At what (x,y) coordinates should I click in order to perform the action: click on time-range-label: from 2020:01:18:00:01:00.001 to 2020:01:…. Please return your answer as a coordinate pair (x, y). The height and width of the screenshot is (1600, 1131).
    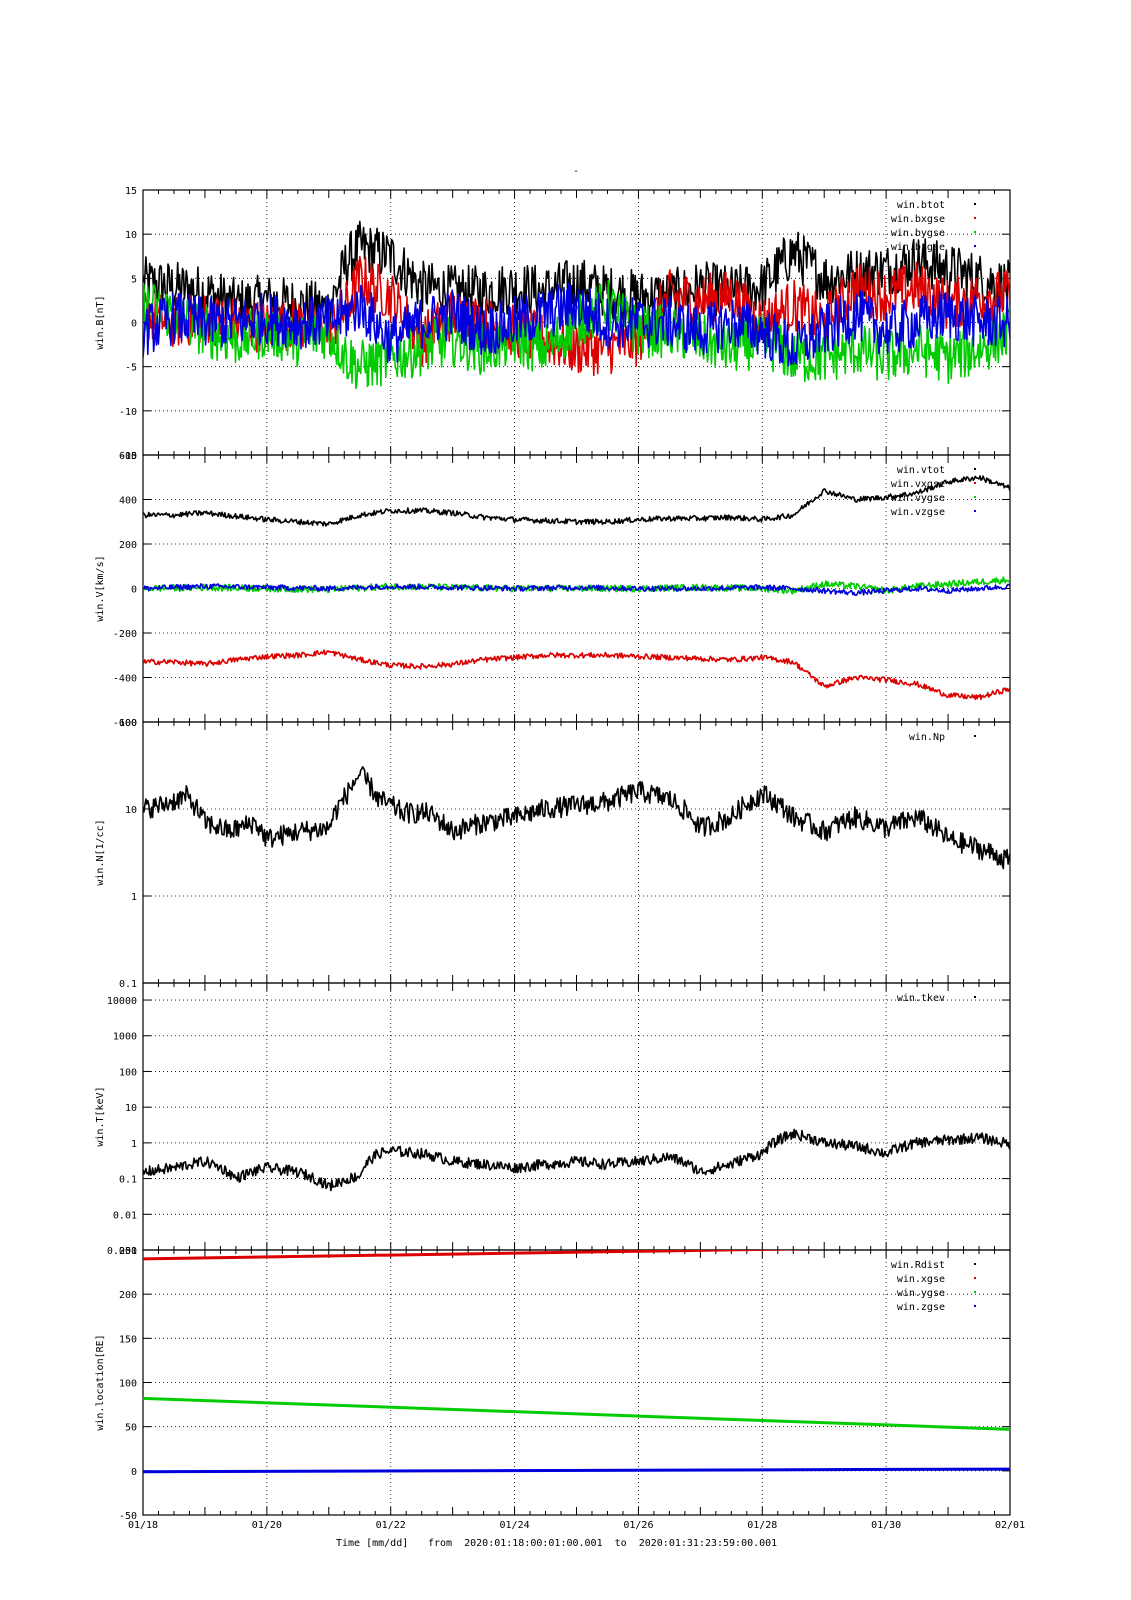
    Looking at the image, I should click on (602, 1543).